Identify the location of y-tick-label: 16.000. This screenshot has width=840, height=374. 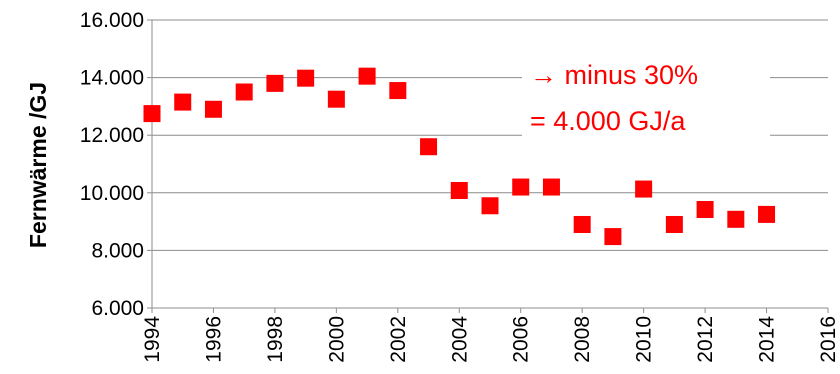
(112, 20).